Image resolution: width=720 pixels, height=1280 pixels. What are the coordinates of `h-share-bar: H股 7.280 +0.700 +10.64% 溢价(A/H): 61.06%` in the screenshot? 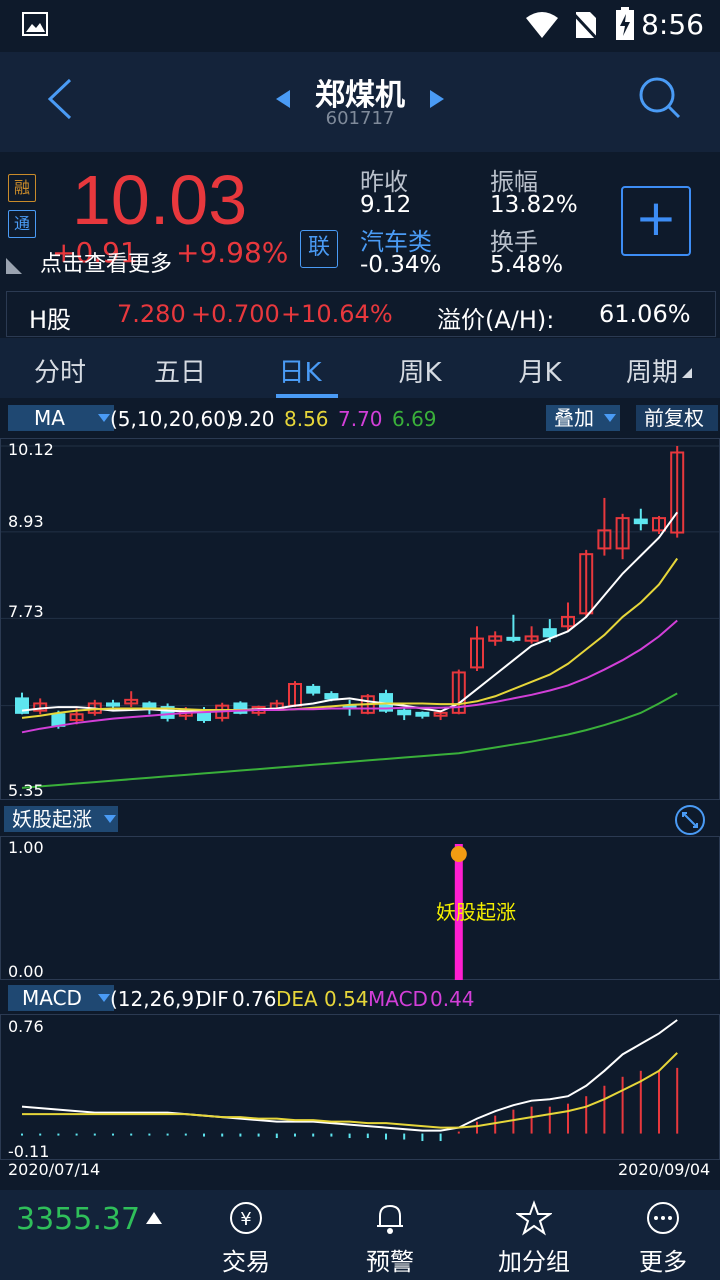 It's located at (361, 314).